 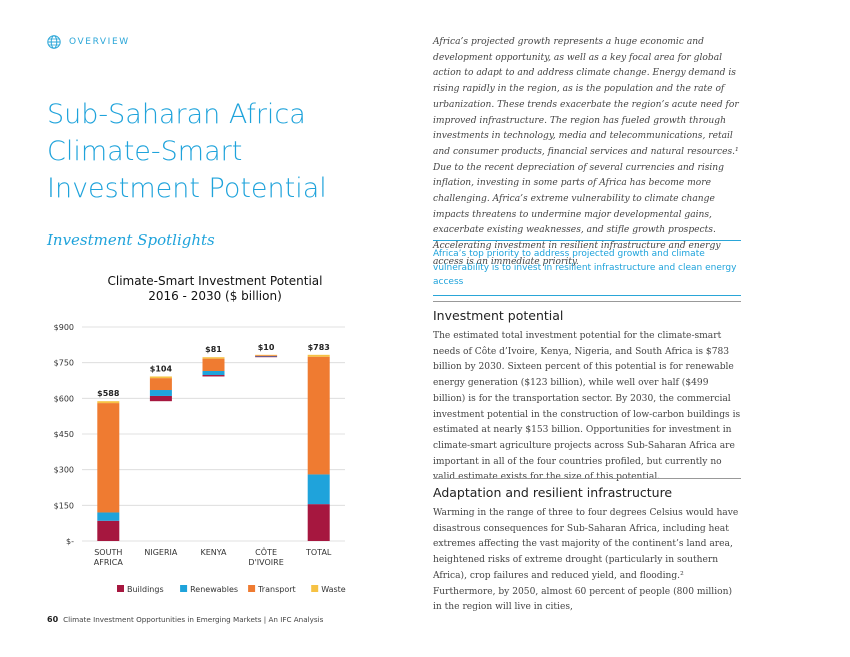 What do you see at coordinates (318, 552) in the screenshot?
I see `x-tick-label: TOTAL` at bounding box center [318, 552].